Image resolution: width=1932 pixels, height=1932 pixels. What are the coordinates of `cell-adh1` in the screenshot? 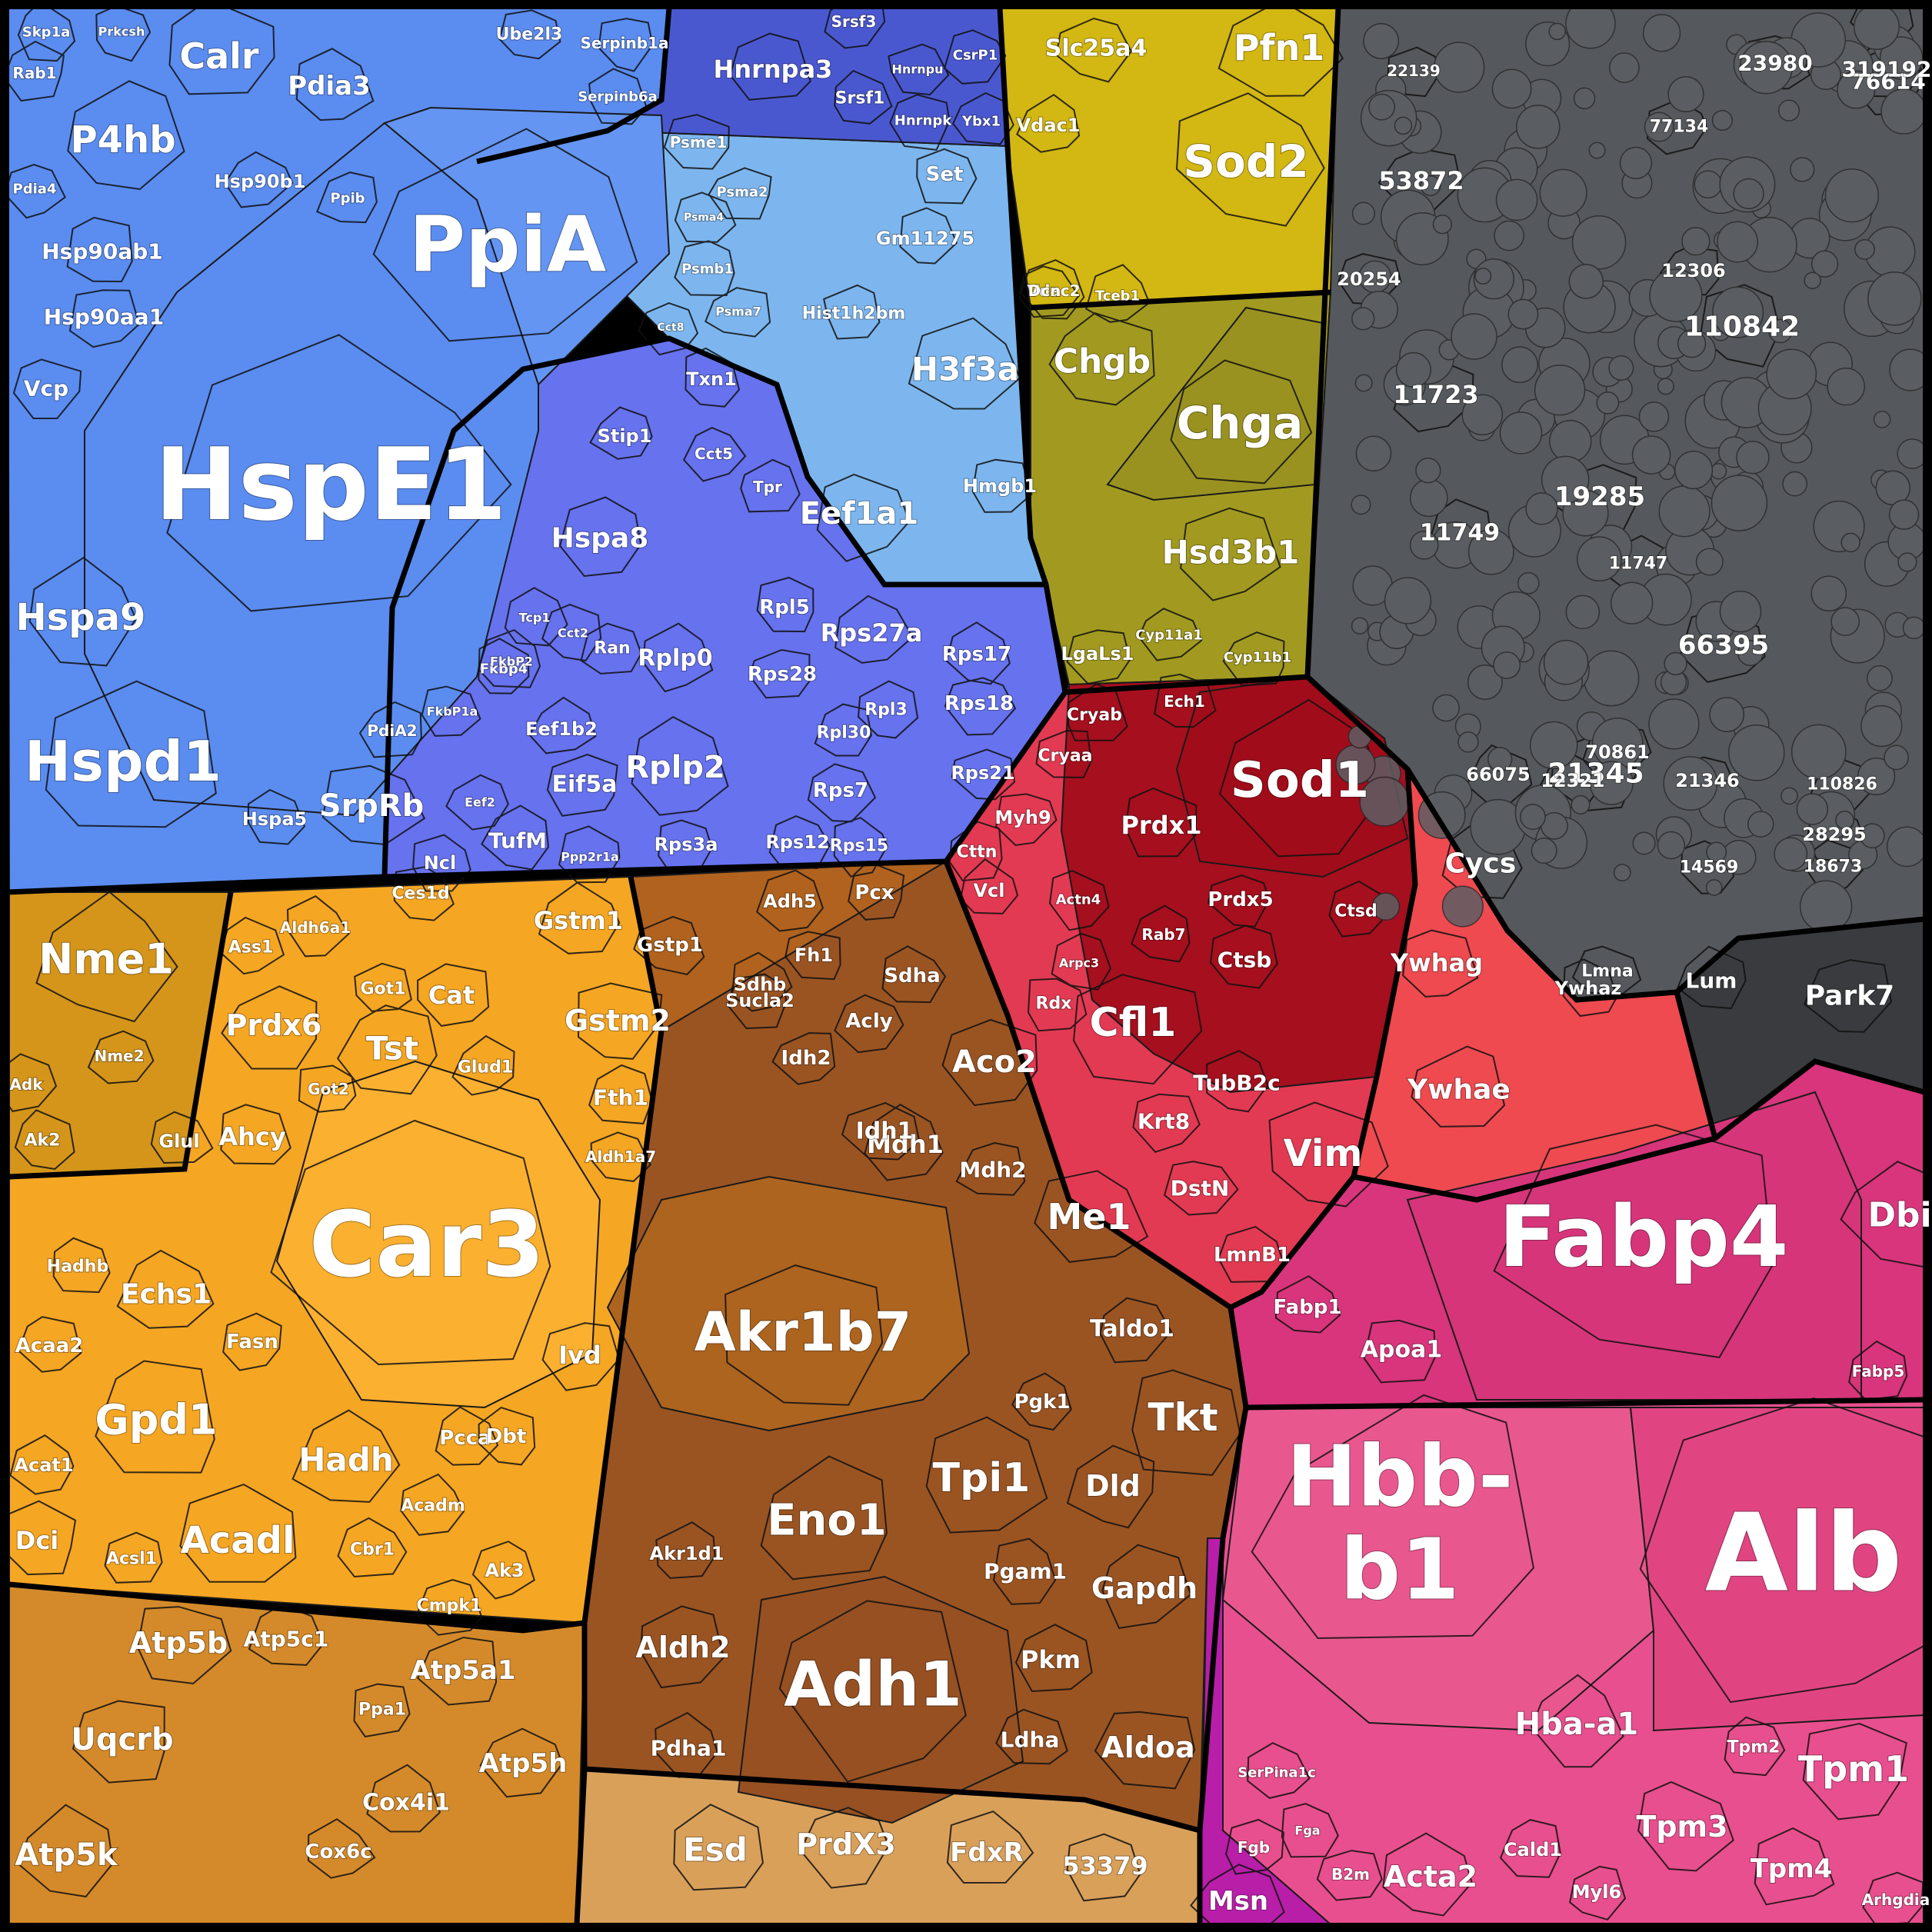 It's located at (880, 1699).